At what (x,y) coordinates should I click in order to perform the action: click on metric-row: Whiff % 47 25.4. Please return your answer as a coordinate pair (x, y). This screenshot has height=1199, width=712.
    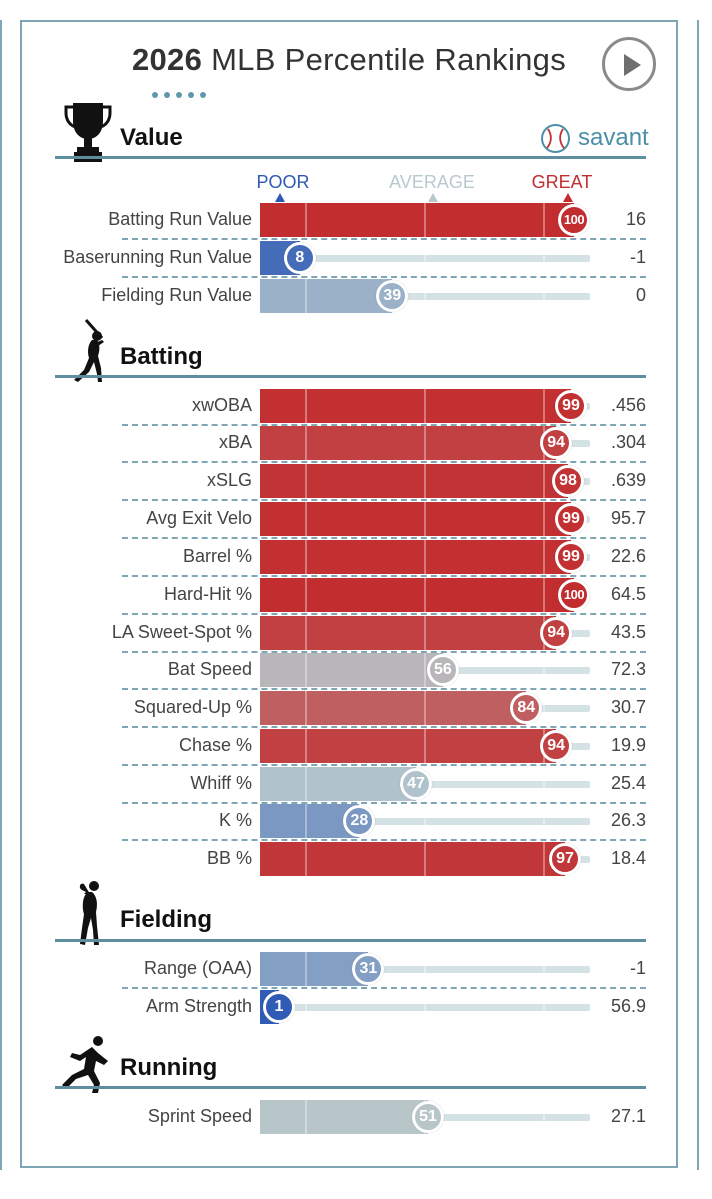
    Looking at the image, I should click on (349, 784).